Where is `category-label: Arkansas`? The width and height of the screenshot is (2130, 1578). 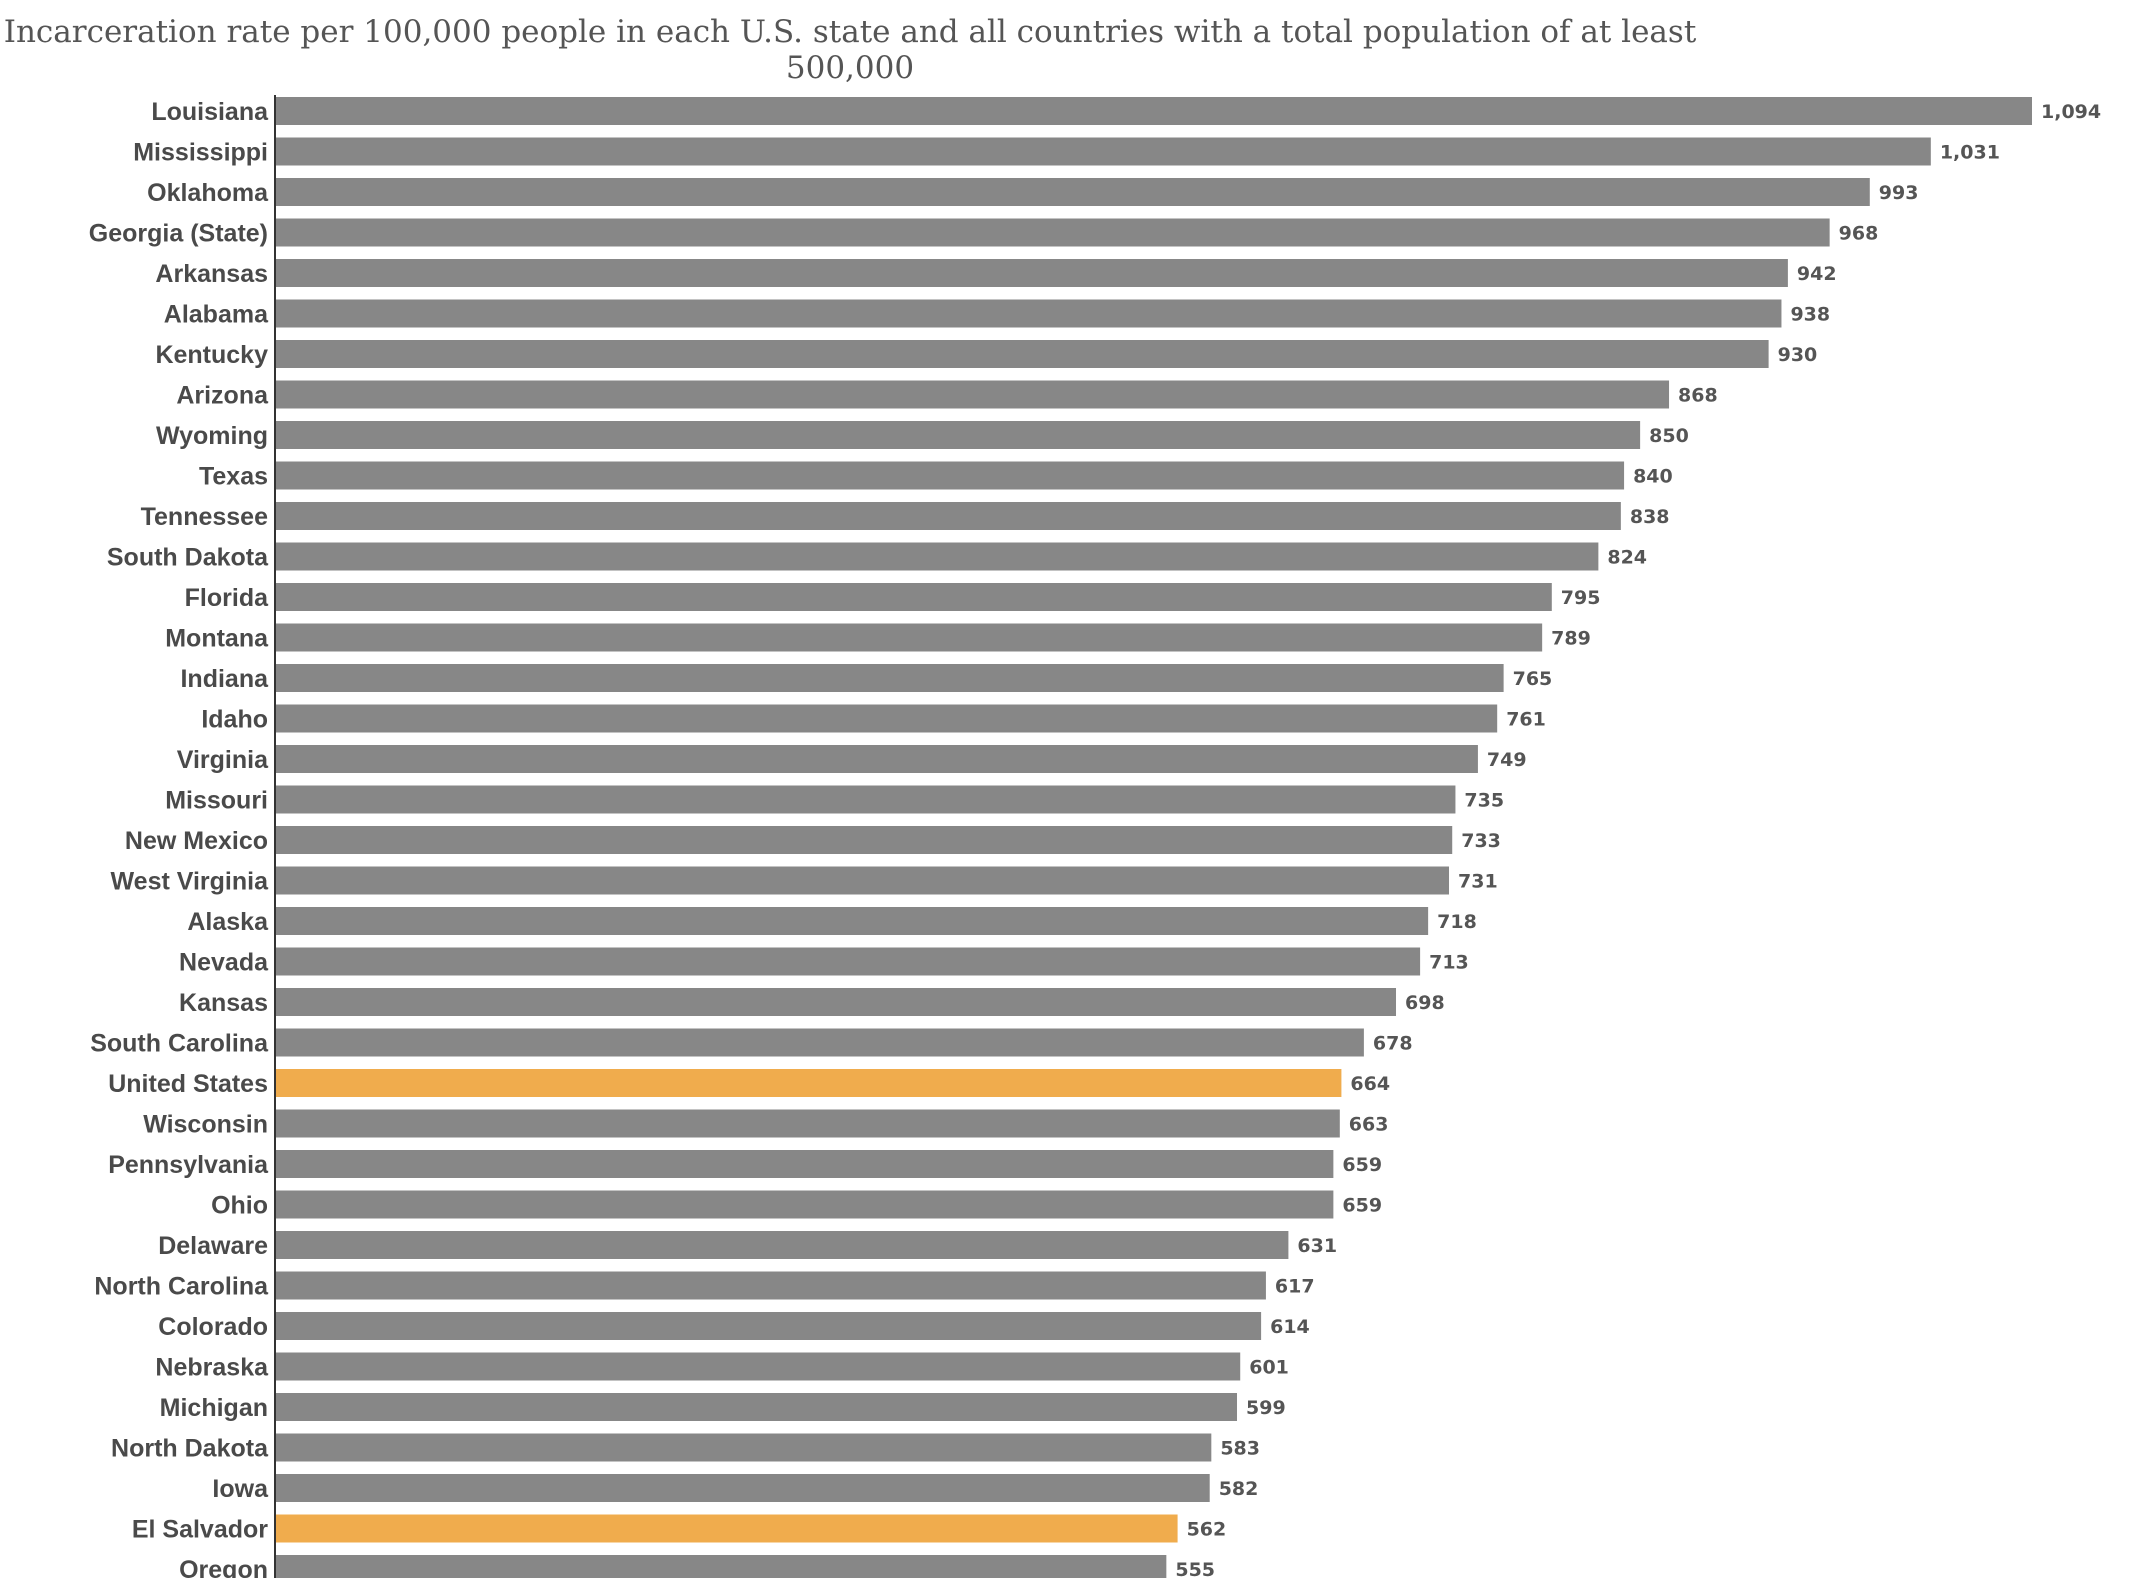
category-label: Arkansas is located at coordinates (211, 274).